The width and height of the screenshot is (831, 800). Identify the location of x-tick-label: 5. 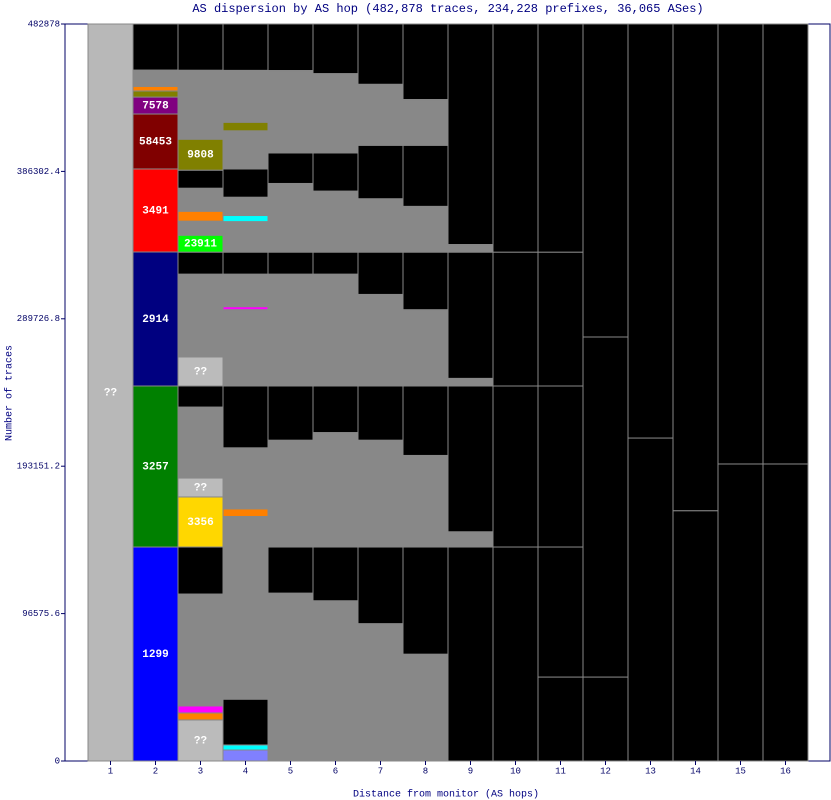
(290, 771).